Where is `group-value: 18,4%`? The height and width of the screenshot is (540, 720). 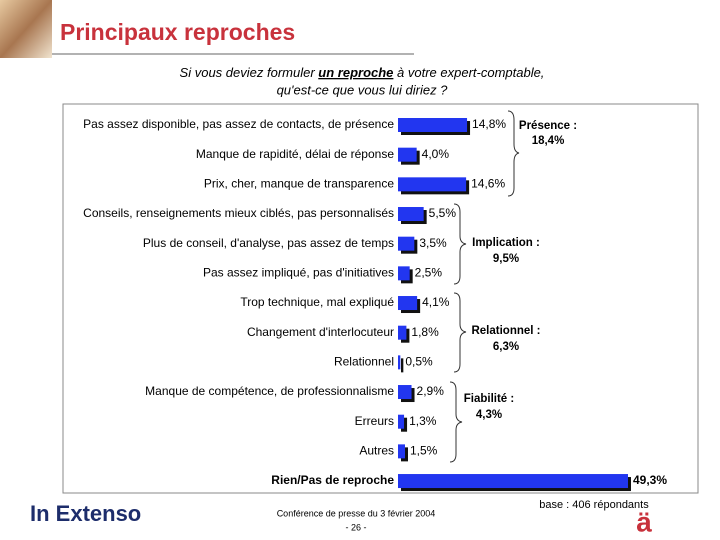
group-value: 18,4% is located at coordinates (548, 141).